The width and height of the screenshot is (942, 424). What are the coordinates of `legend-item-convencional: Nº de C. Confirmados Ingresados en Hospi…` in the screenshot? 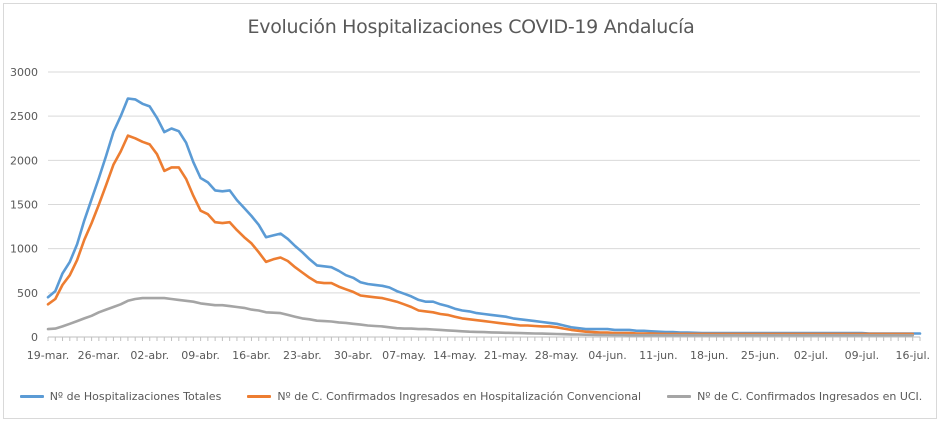 It's located at (444, 396).